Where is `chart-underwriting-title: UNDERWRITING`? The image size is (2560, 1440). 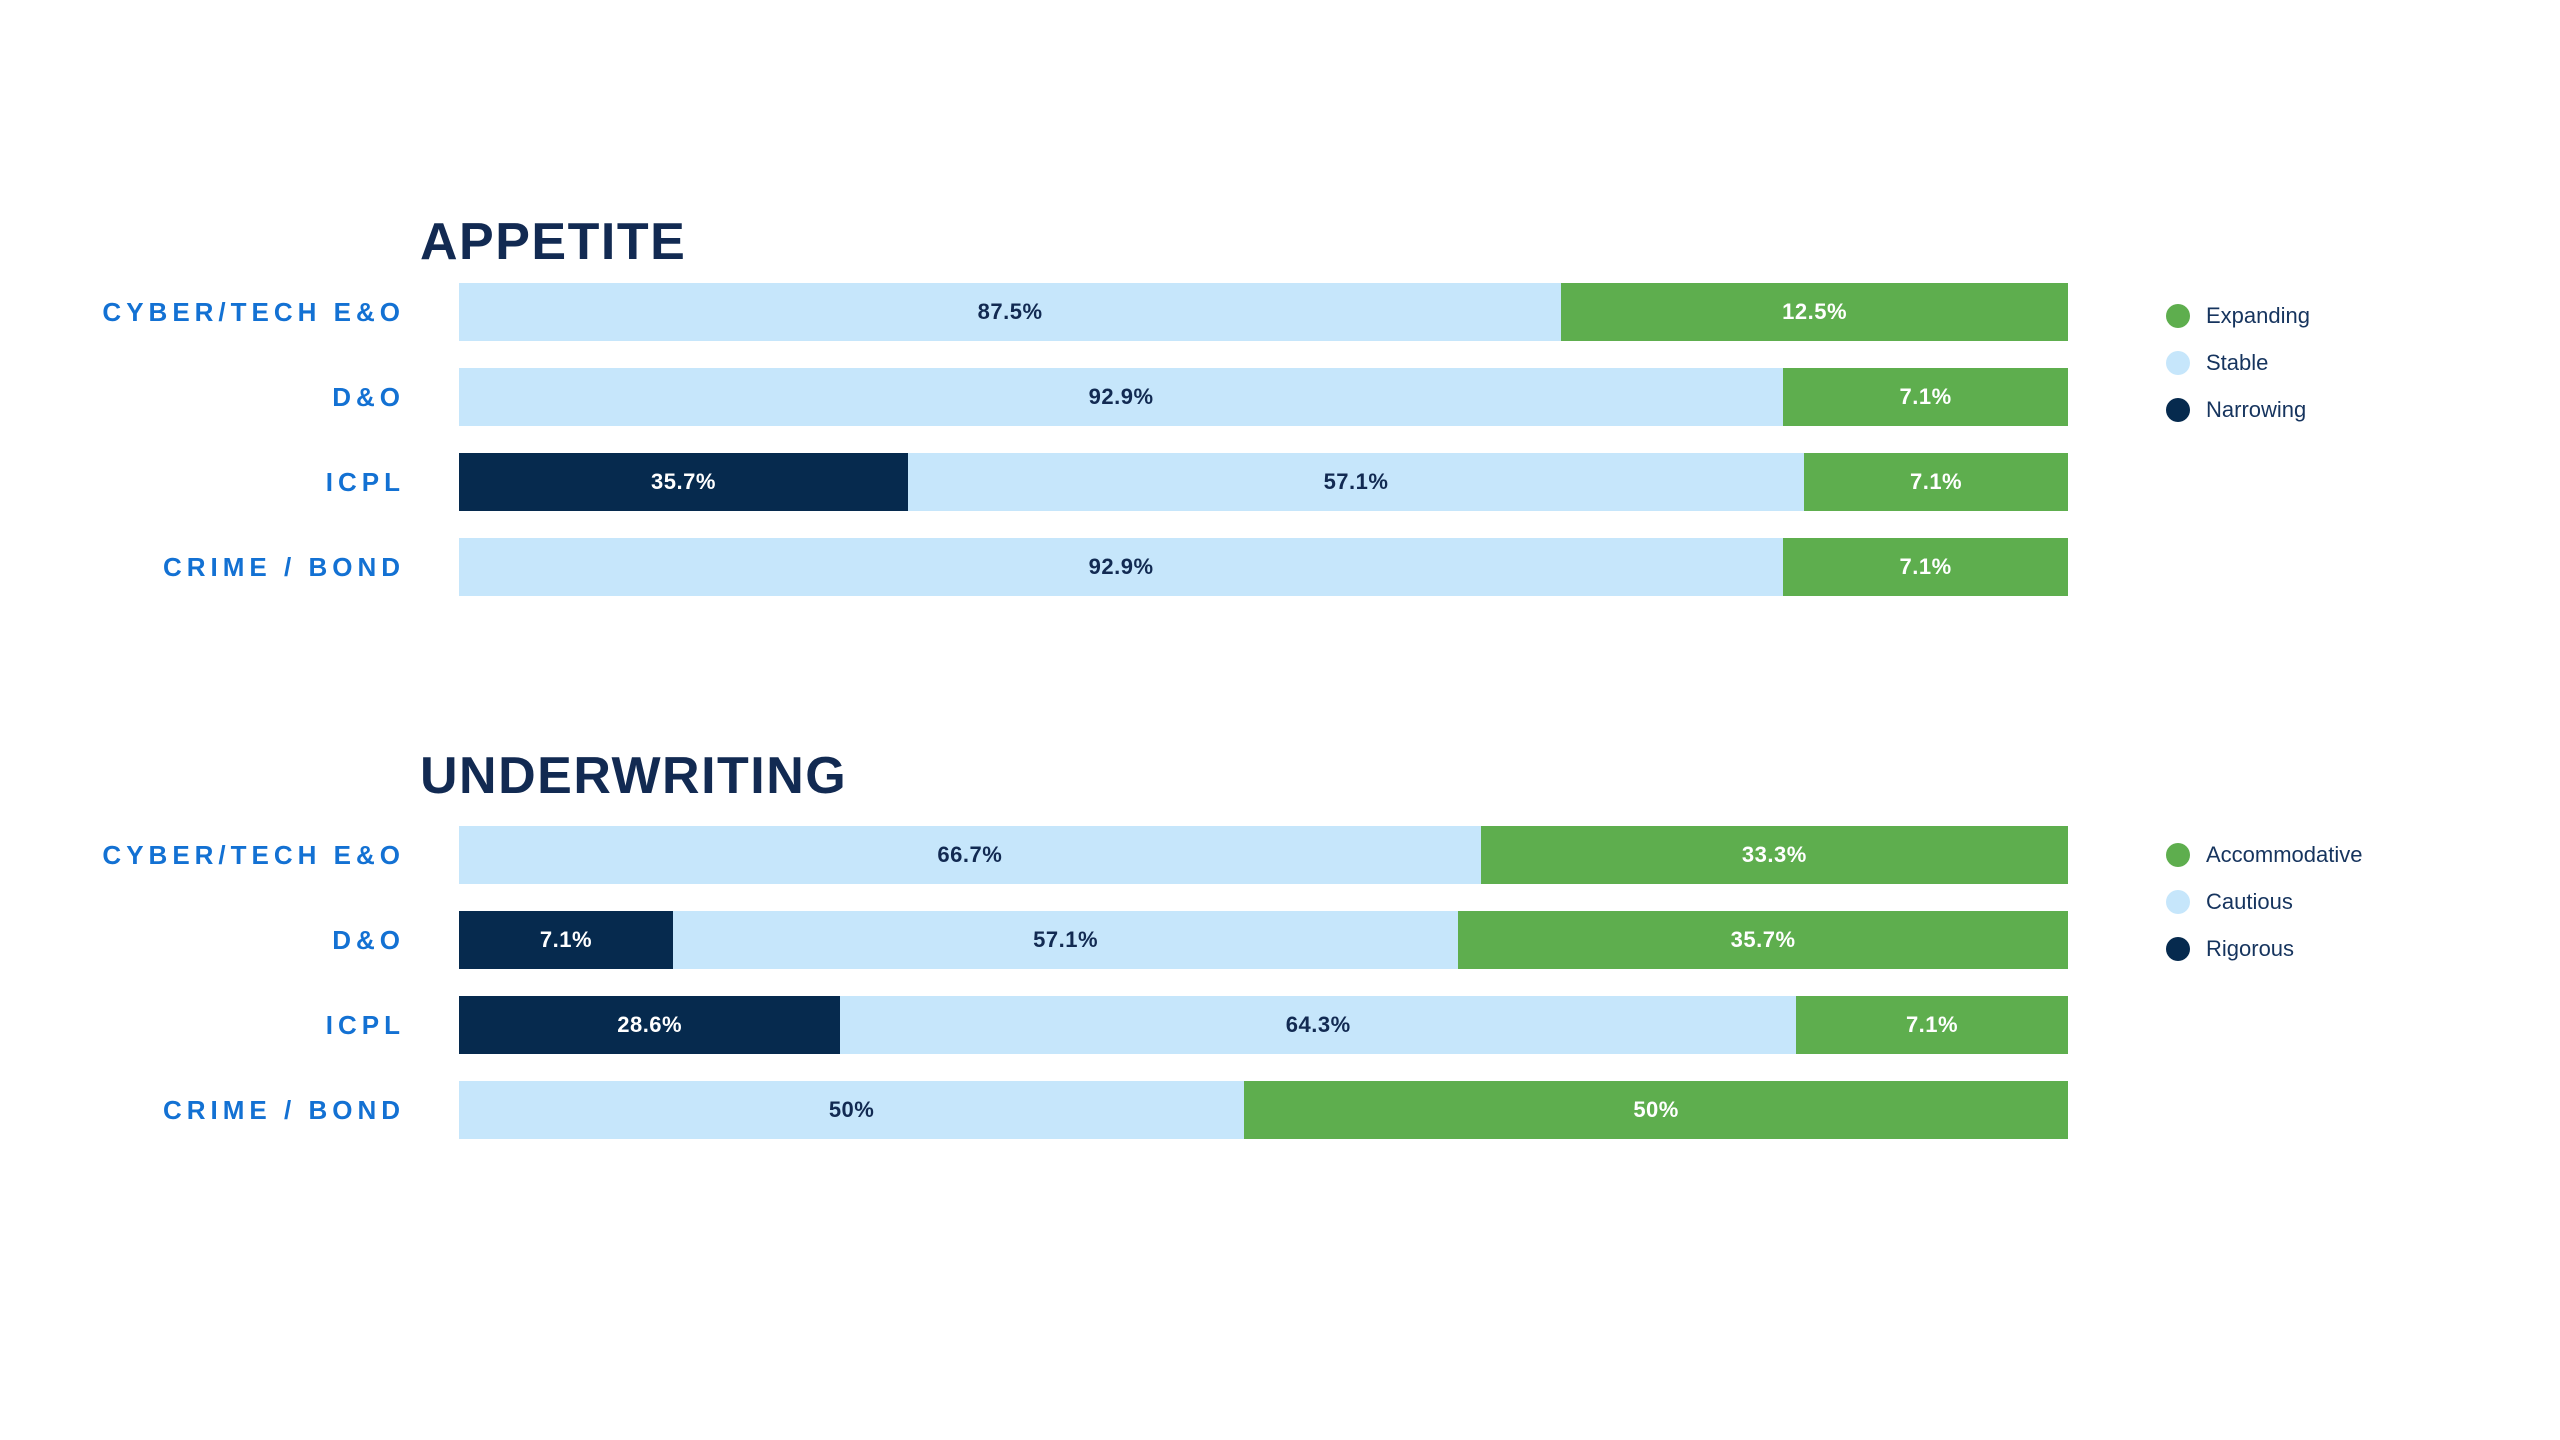 chart-underwriting-title: UNDERWRITING is located at coordinates (634, 776).